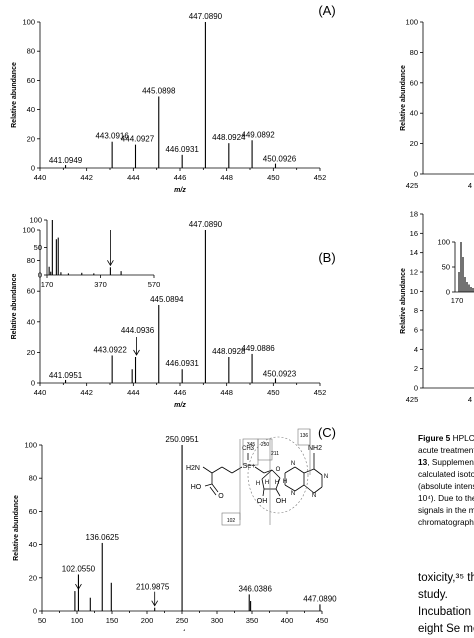 The height and width of the screenshot is (638, 474). Describe the element at coordinates (446, 462) in the screenshot. I see `caption-line: 13, Supplementary` at that location.